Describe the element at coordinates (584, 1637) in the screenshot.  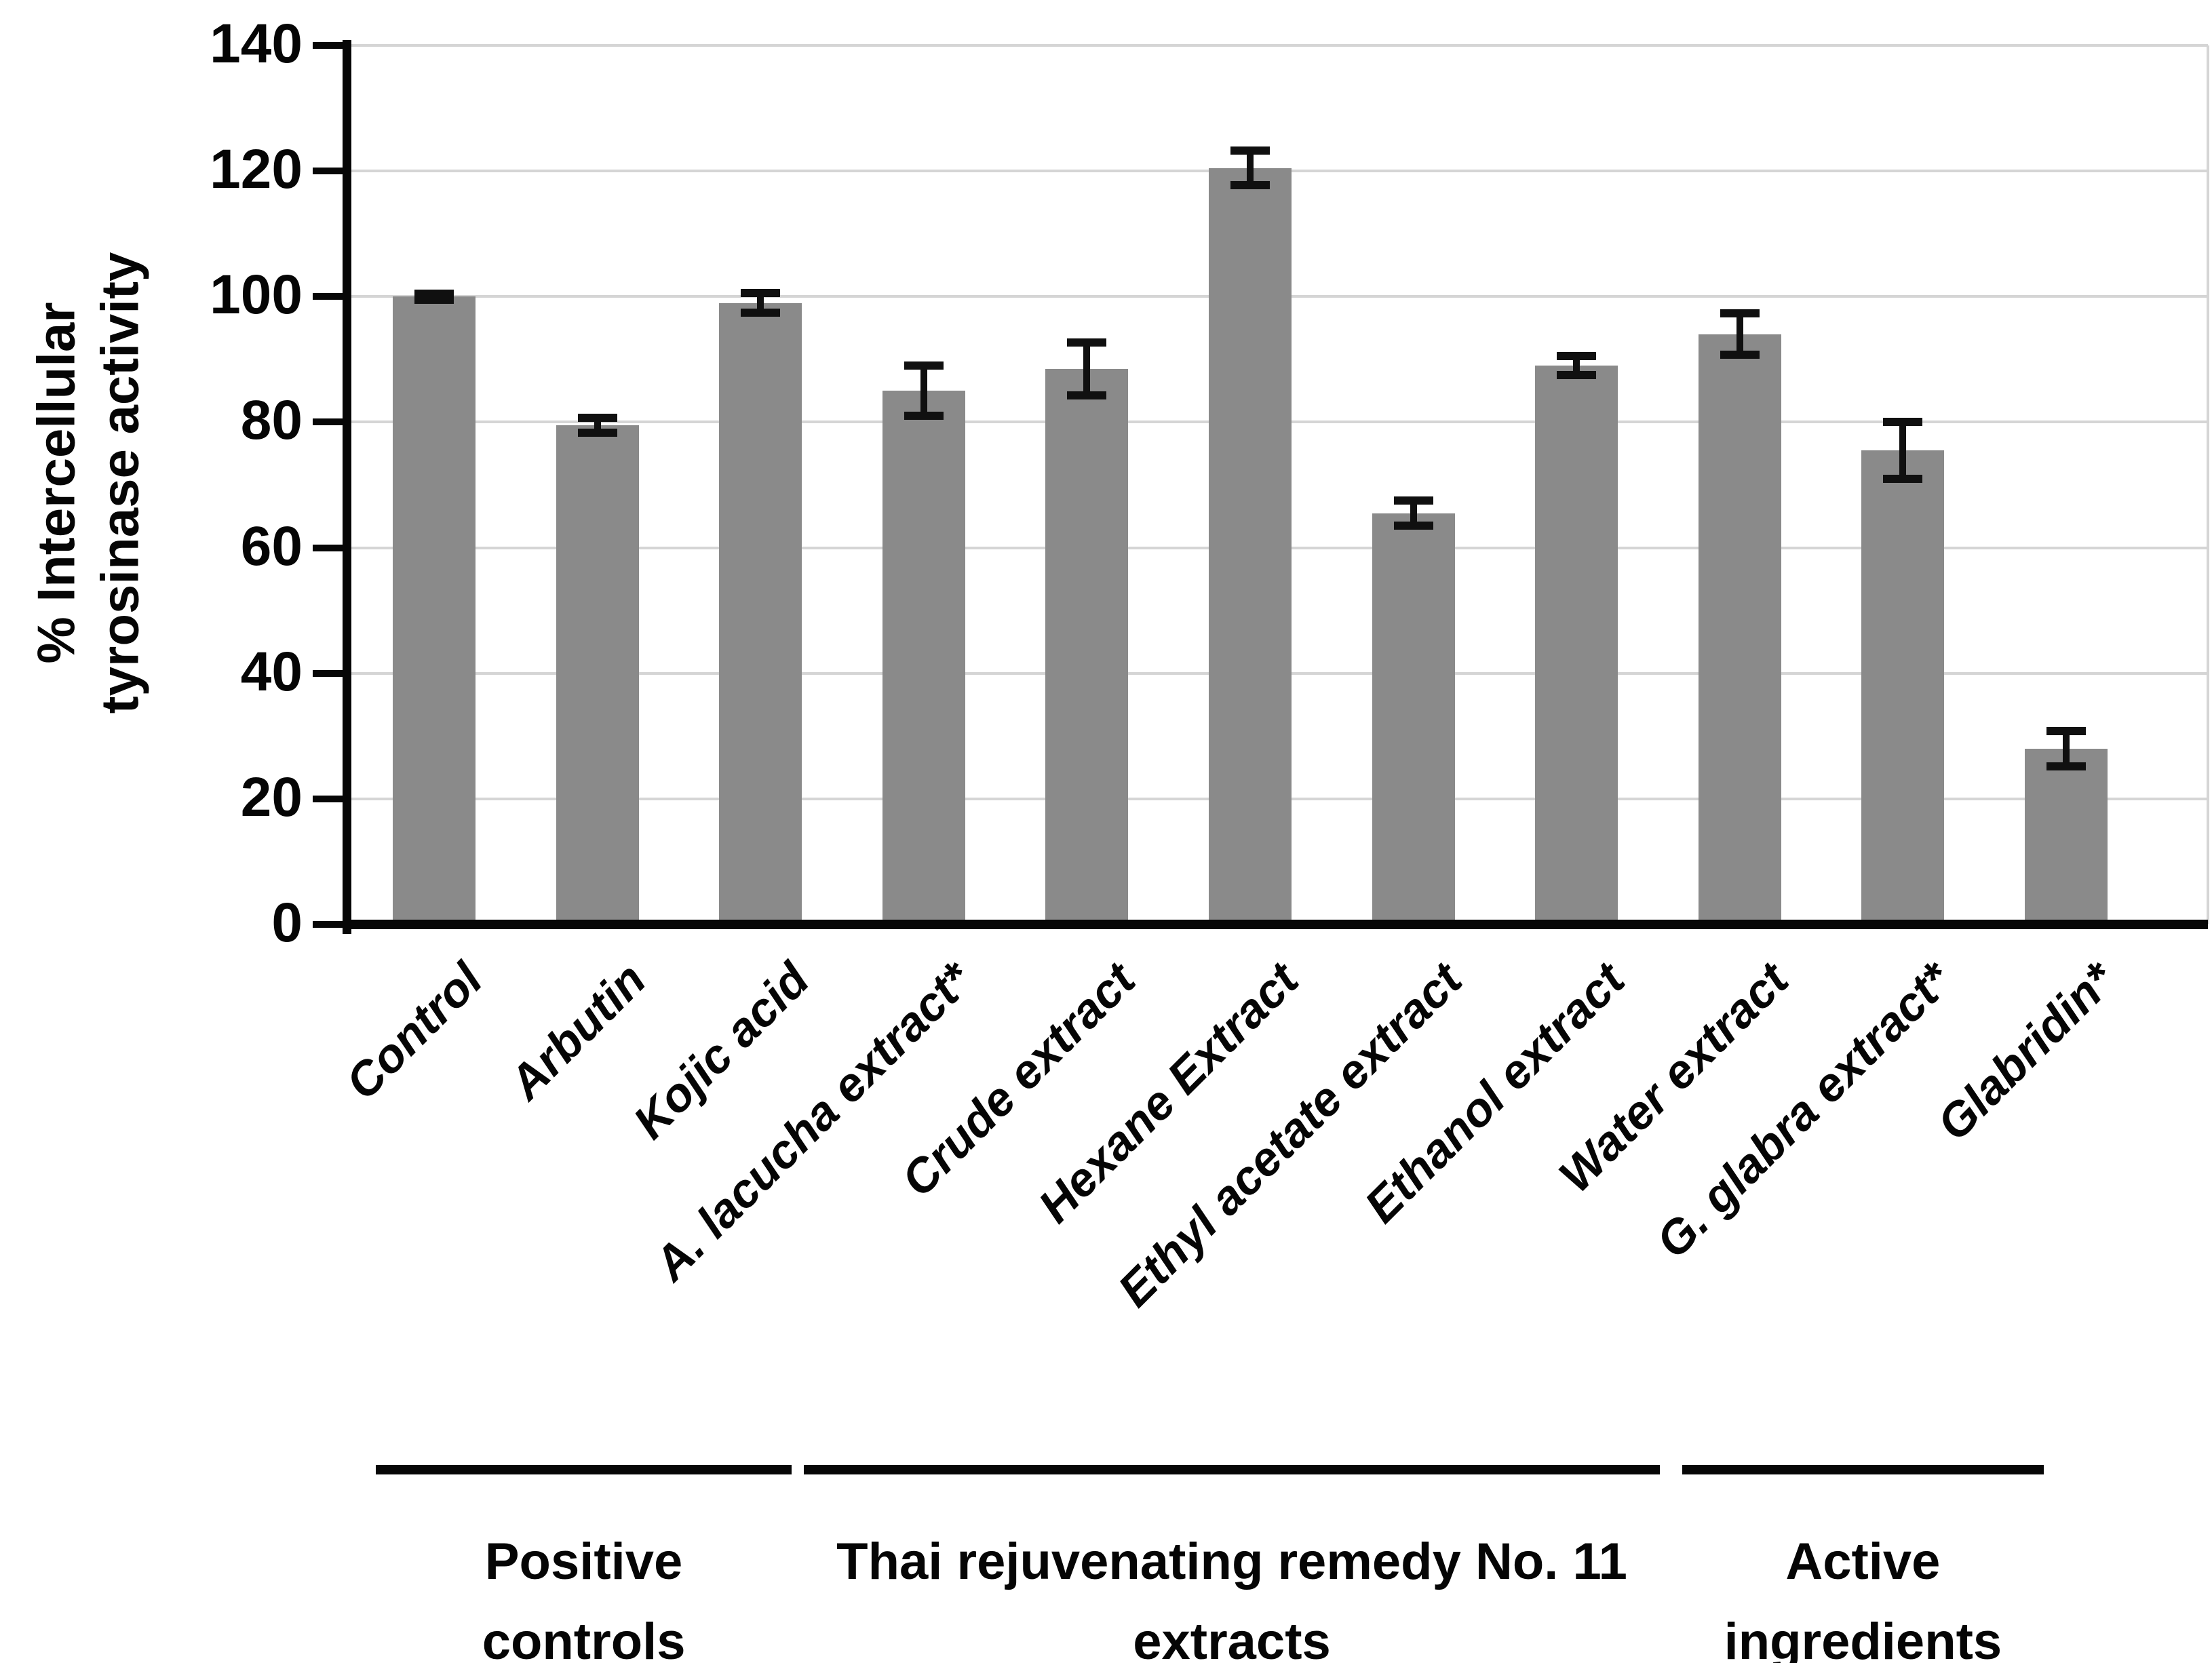
I see `group-label-0-line2: controls` at that location.